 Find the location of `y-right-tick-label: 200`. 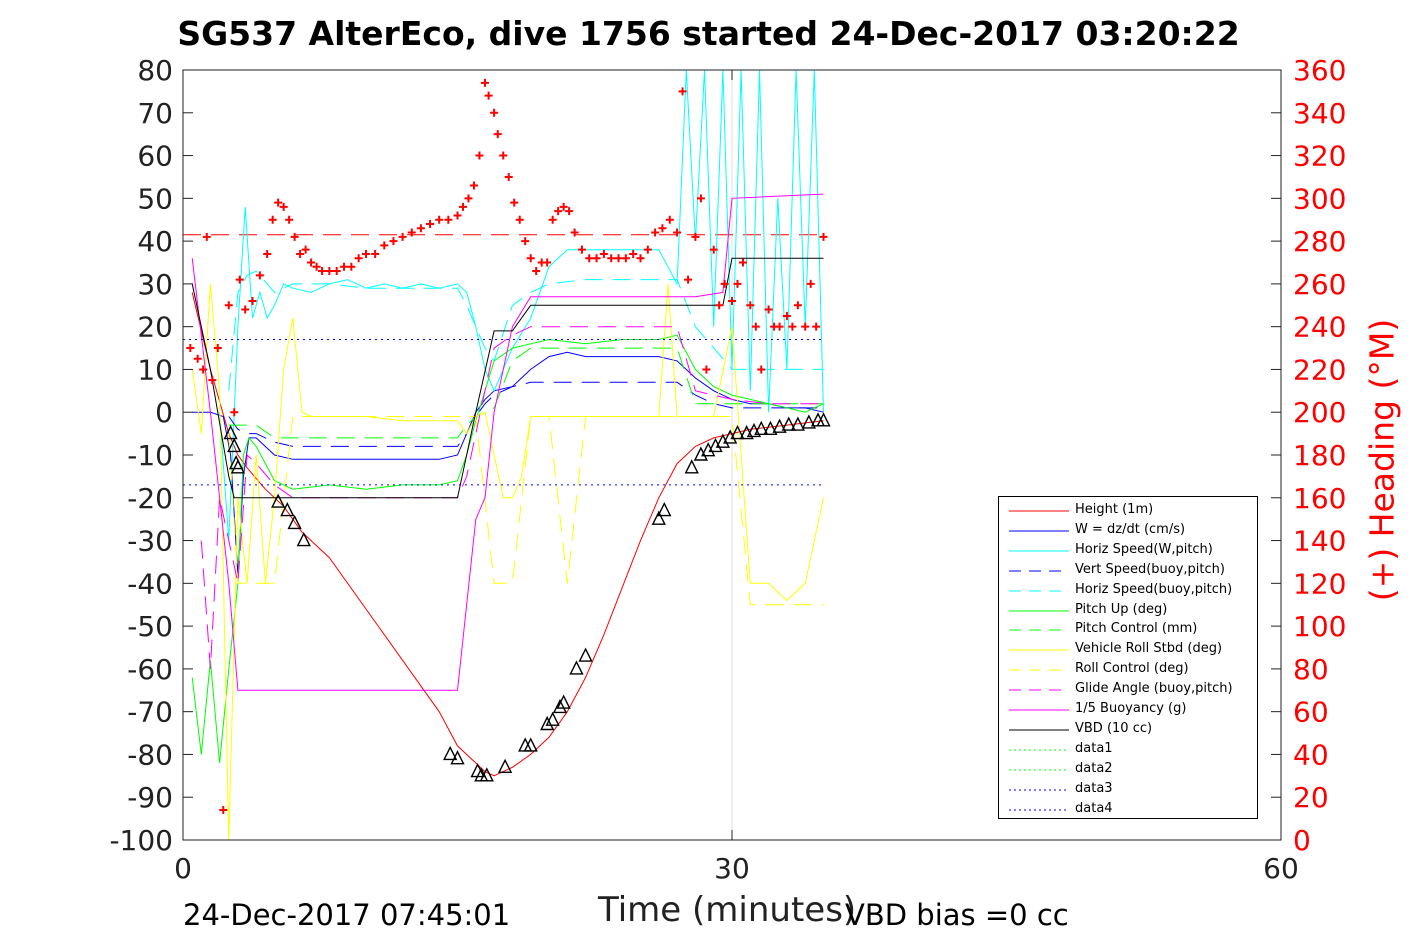

y-right-tick-label: 200 is located at coordinates (1319, 412).